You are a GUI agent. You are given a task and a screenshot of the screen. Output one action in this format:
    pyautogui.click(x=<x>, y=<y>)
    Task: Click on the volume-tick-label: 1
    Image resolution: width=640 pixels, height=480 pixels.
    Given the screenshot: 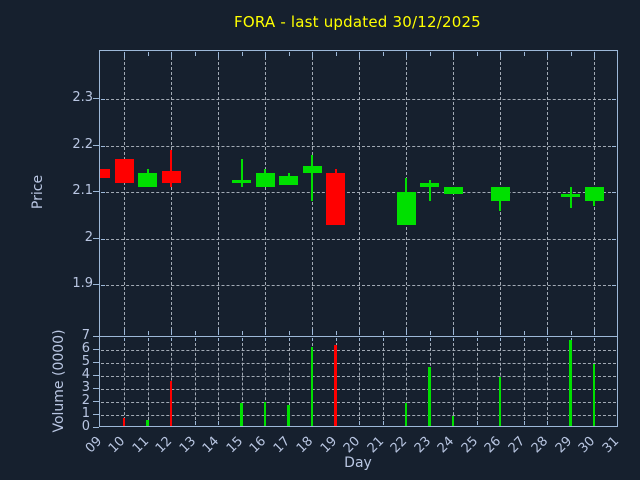 What is the action you would take?
    pyautogui.click(x=85, y=413)
    